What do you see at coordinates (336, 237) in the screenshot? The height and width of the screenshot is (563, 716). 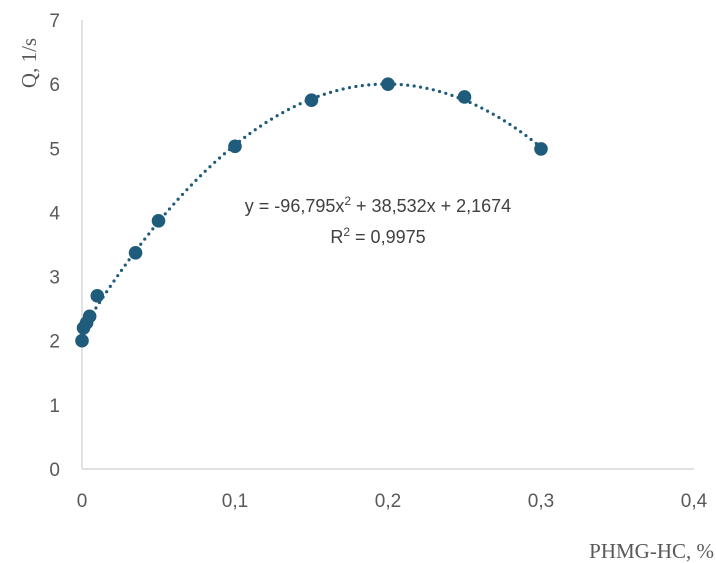 I see `r2-main: R` at bounding box center [336, 237].